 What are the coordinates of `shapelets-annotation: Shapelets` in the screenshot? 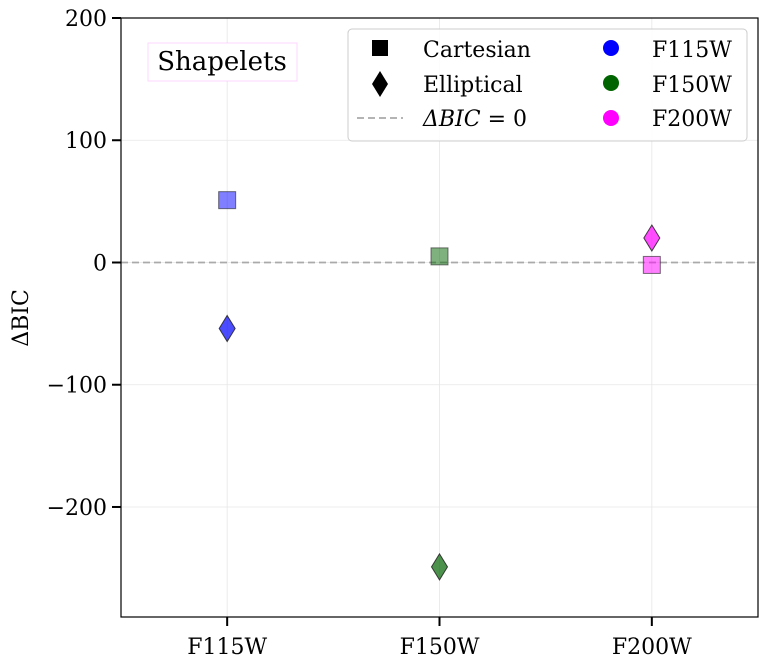 It's located at (222, 62).